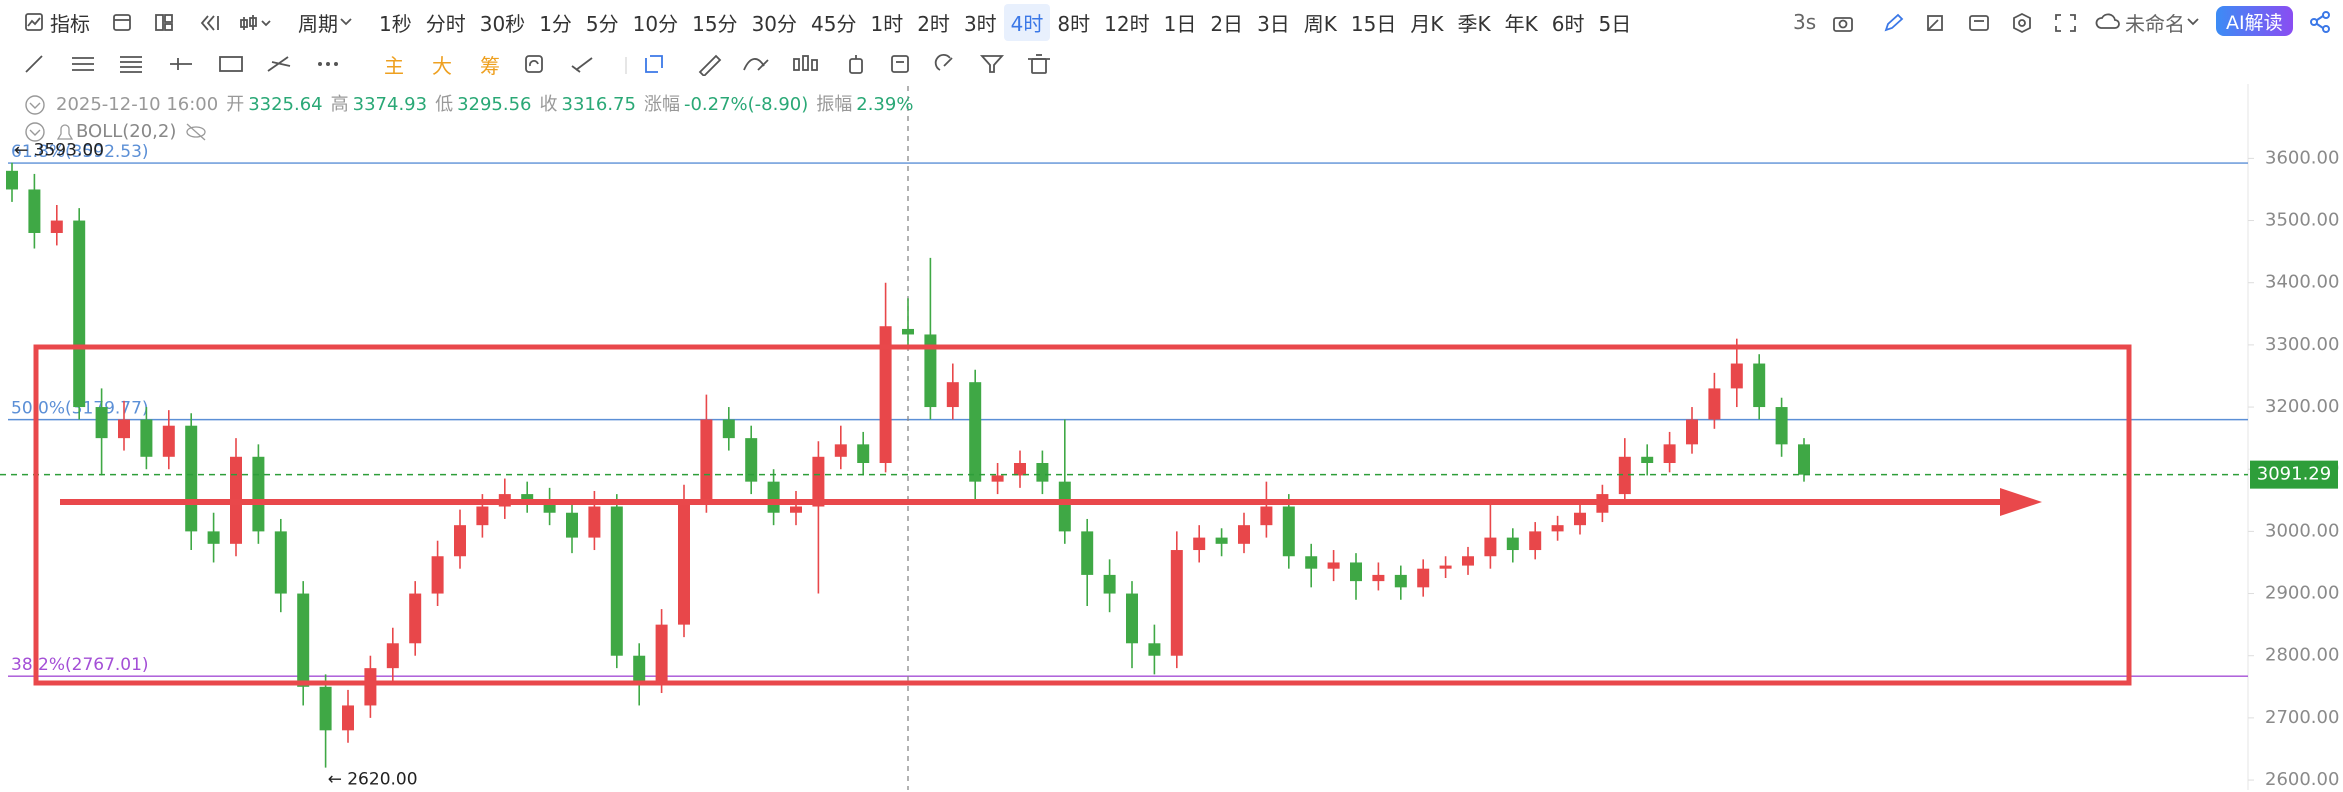  Describe the element at coordinates (442, 65) in the screenshot. I see `large-order-tool: 大` at that location.